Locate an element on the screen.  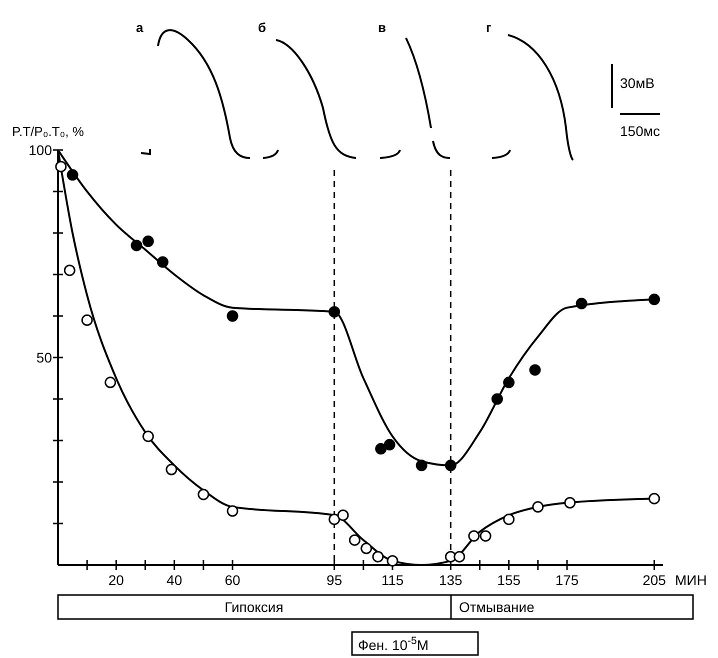
text: Фен. 10$^{-5}$М is located at coordinates (393, 644).